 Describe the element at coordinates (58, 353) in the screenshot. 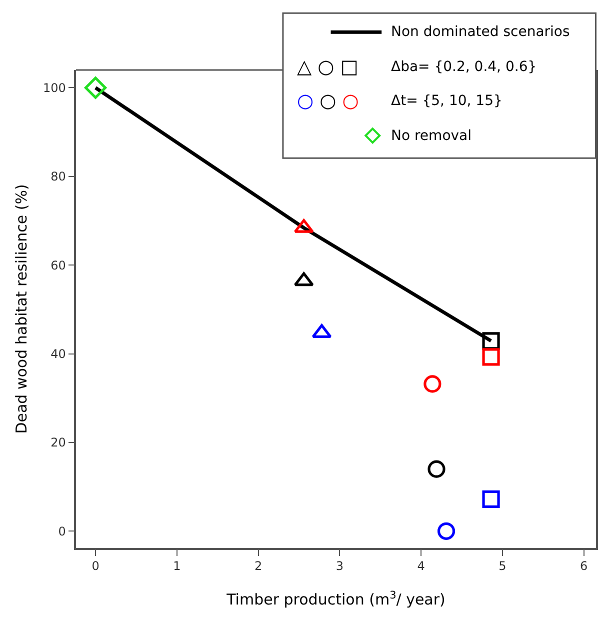

I see `y-tick-label: 40` at that location.